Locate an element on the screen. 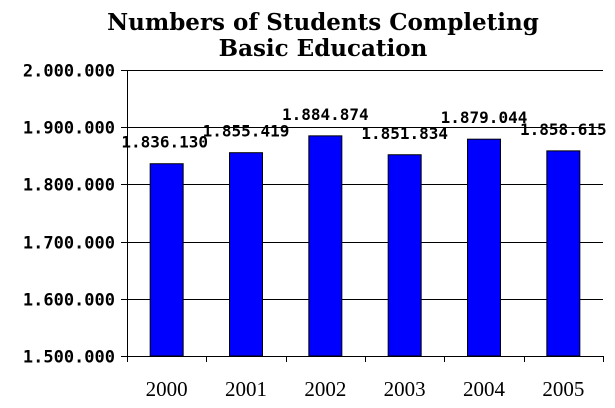 This screenshot has height=408, width=615. data-label: 1.851.834 is located at coordinates (404, 133).